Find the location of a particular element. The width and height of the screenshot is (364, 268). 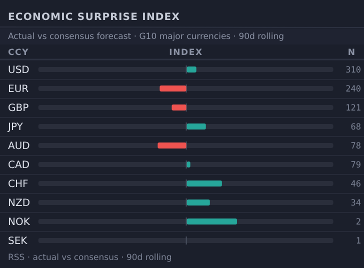

y-tick-label: USD is located at coordinates (19, 70).